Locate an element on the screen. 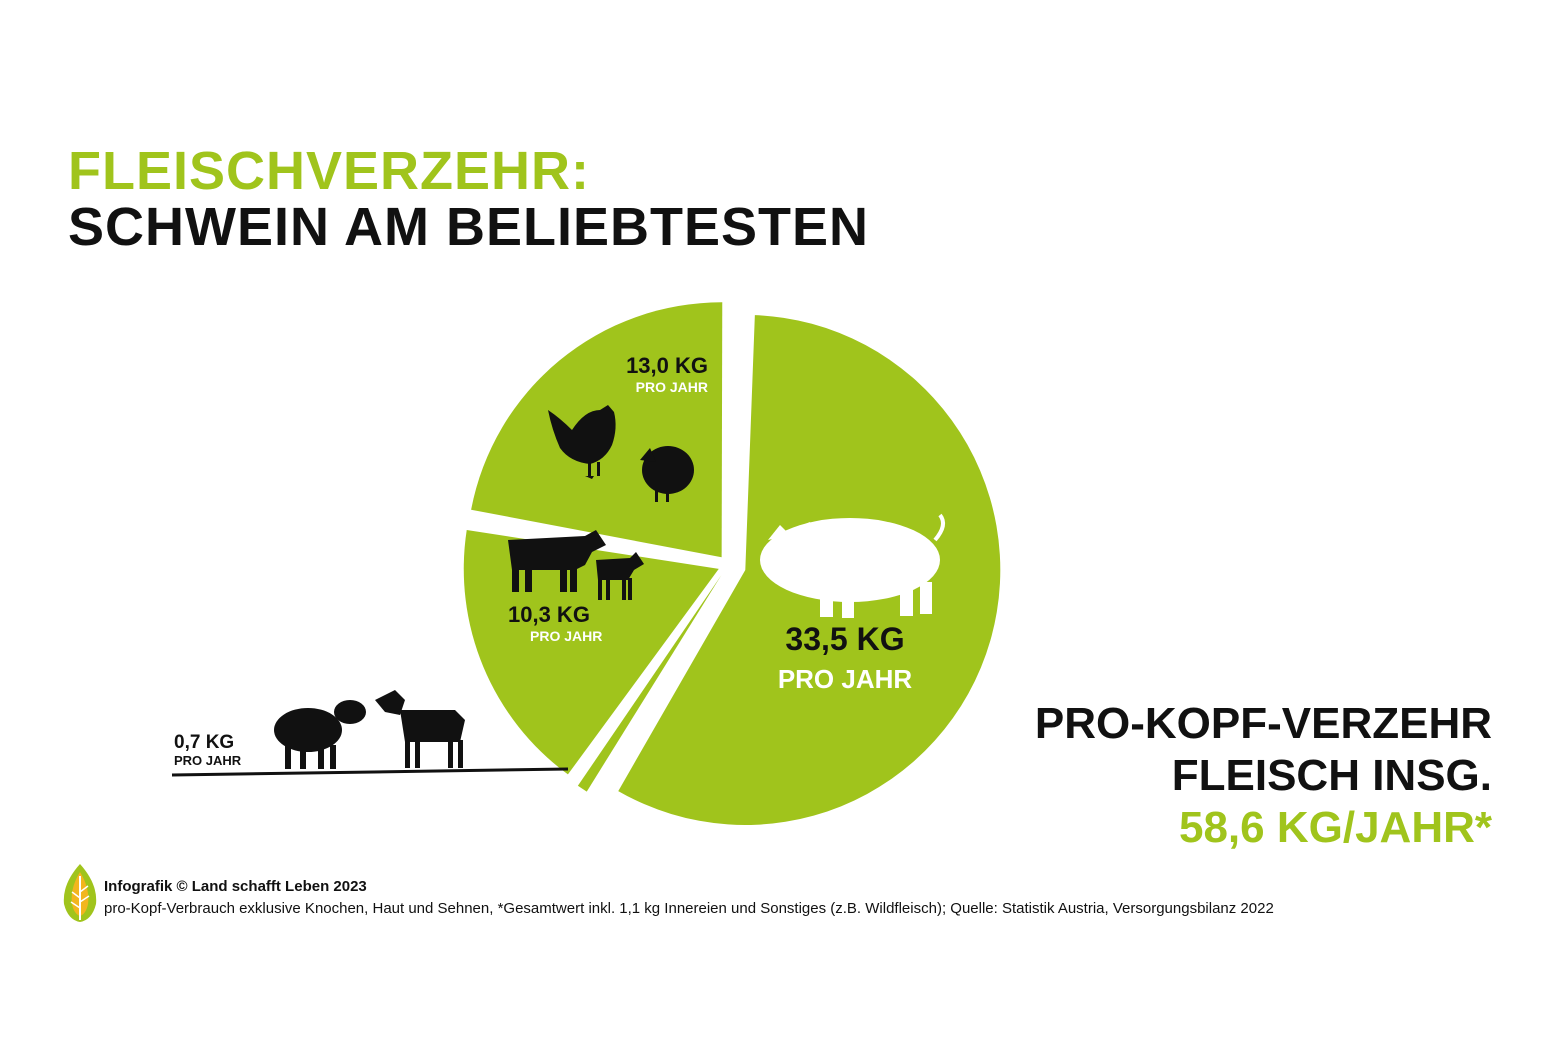 This screenshot has width=1562, height=1055. pie-slice-lamb is located at coordinates (649, 683).